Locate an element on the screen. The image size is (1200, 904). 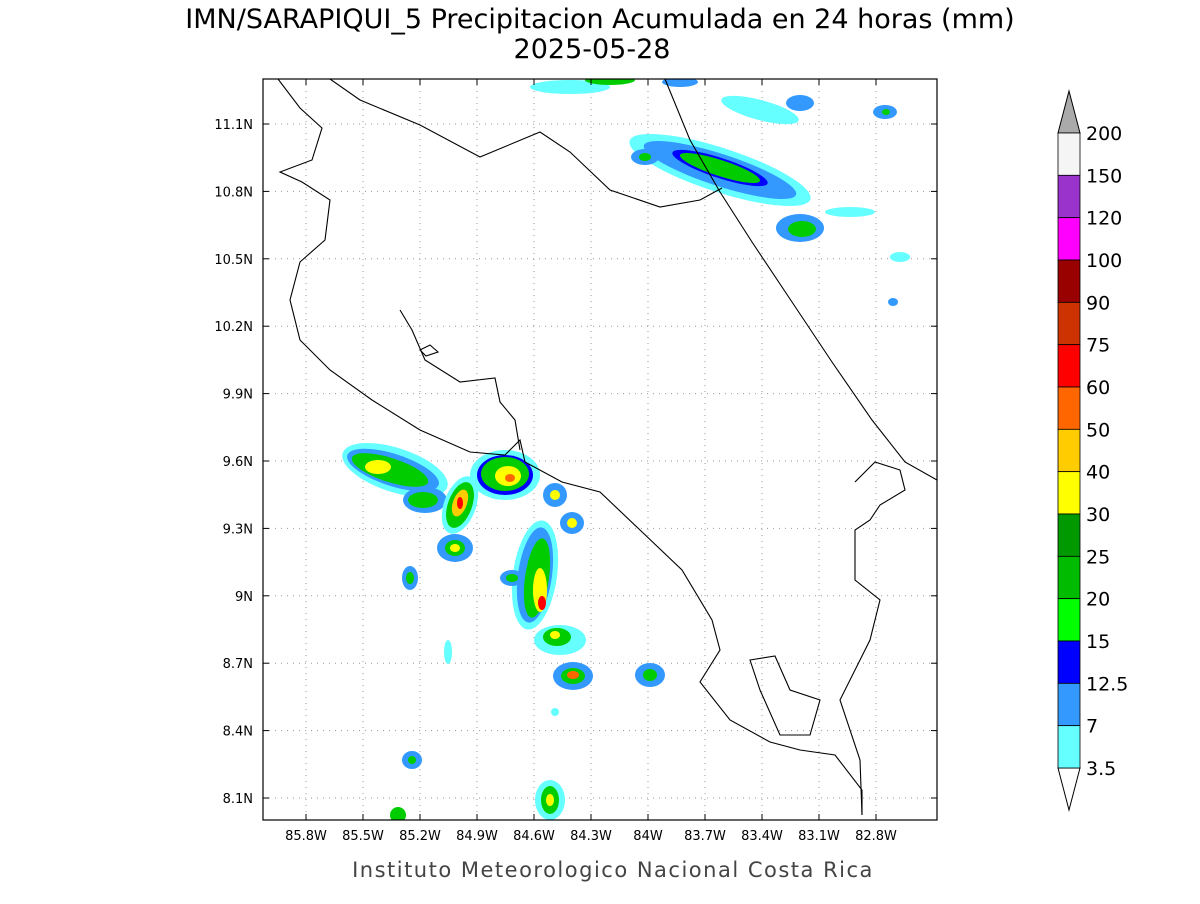
colorbar-label: 120 is located at coordinates (1104, 219).